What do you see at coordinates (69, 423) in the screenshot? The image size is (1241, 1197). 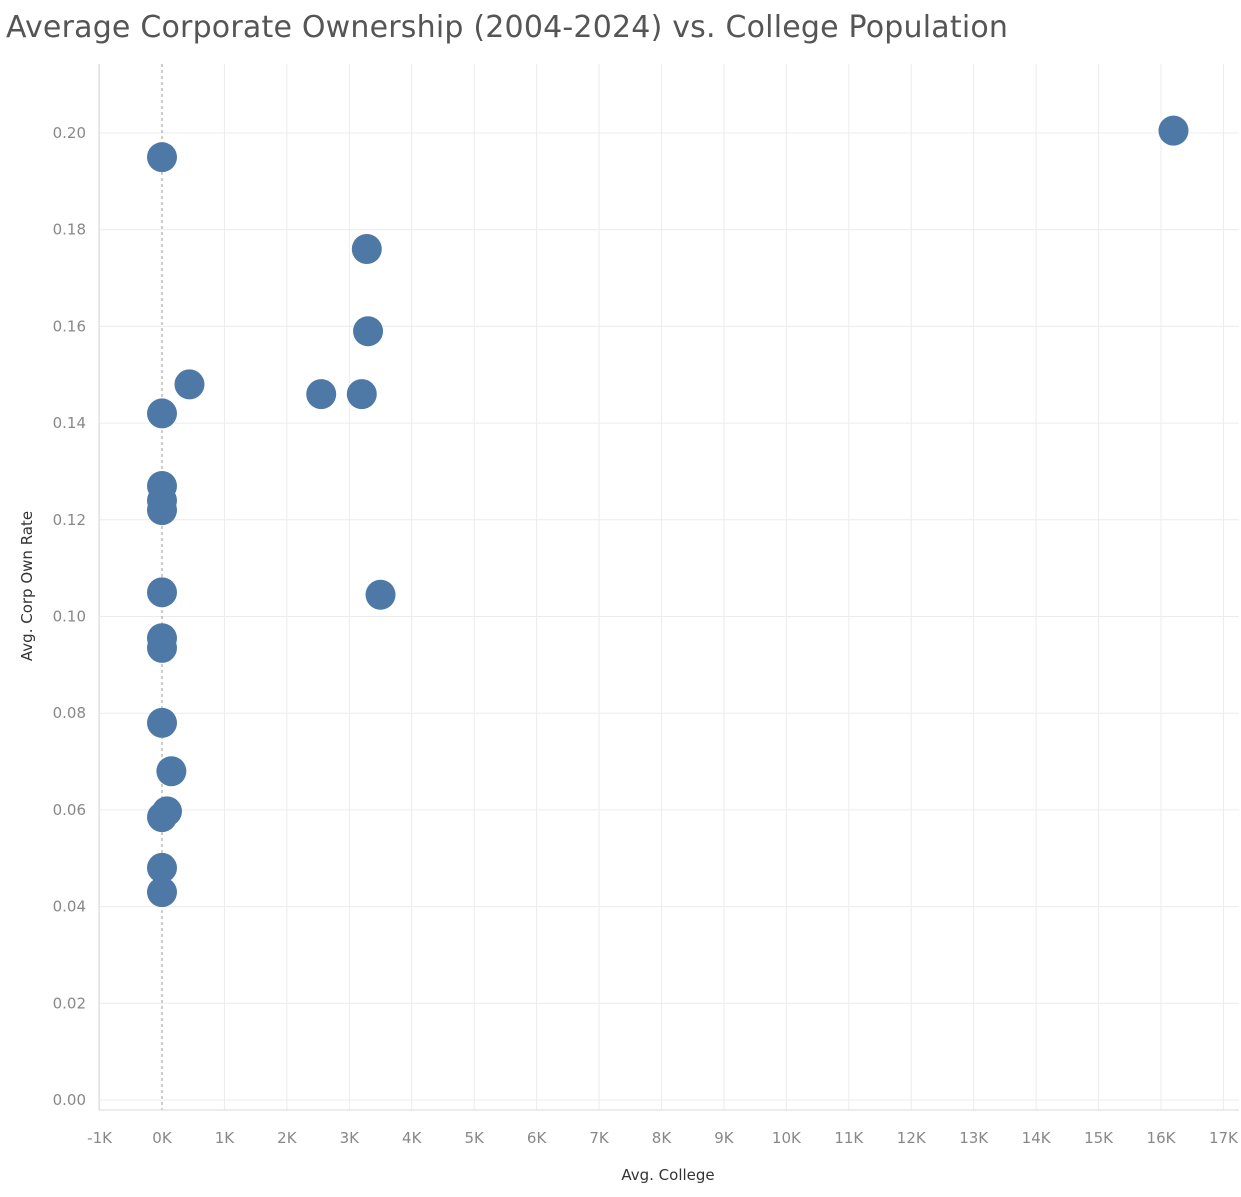 I see `y-tick-label: 0.14` at bounding box center [69, 423].